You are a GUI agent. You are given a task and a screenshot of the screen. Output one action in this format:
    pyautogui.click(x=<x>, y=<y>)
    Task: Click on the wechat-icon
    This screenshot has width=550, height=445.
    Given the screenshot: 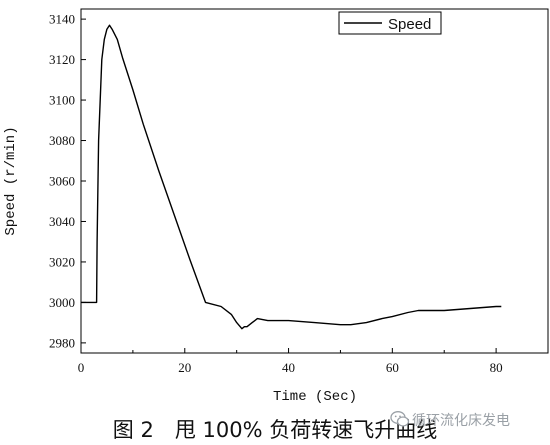 What is the action you would take?
    pyautogui.click(x=400, y=421)
    